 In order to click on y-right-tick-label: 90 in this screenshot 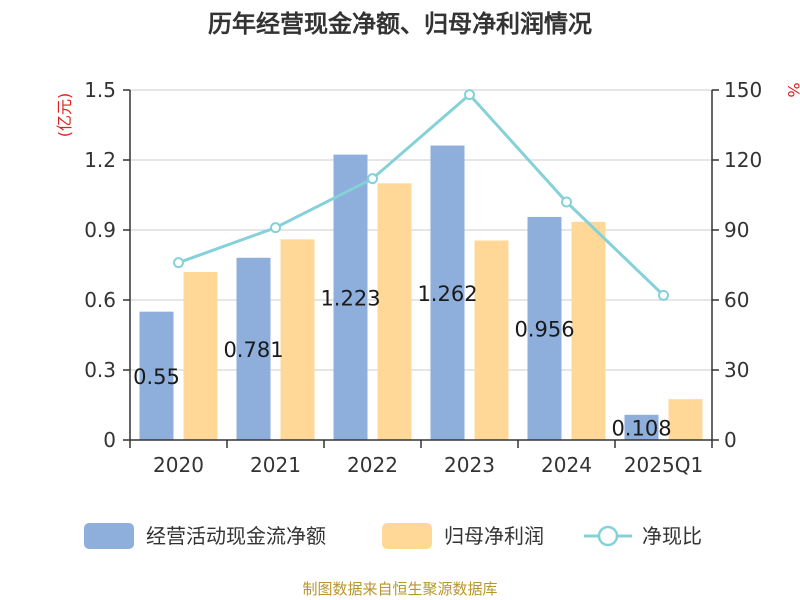, I will do `click(736, 230)`.